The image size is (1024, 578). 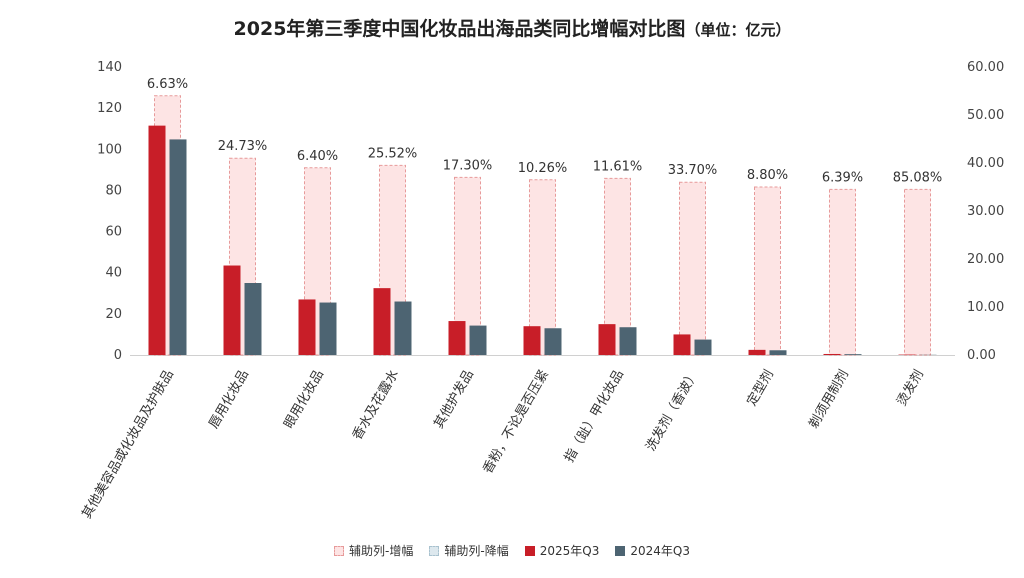 I want to click on y-left-tick-label: 140, so click(x=109, y=67).